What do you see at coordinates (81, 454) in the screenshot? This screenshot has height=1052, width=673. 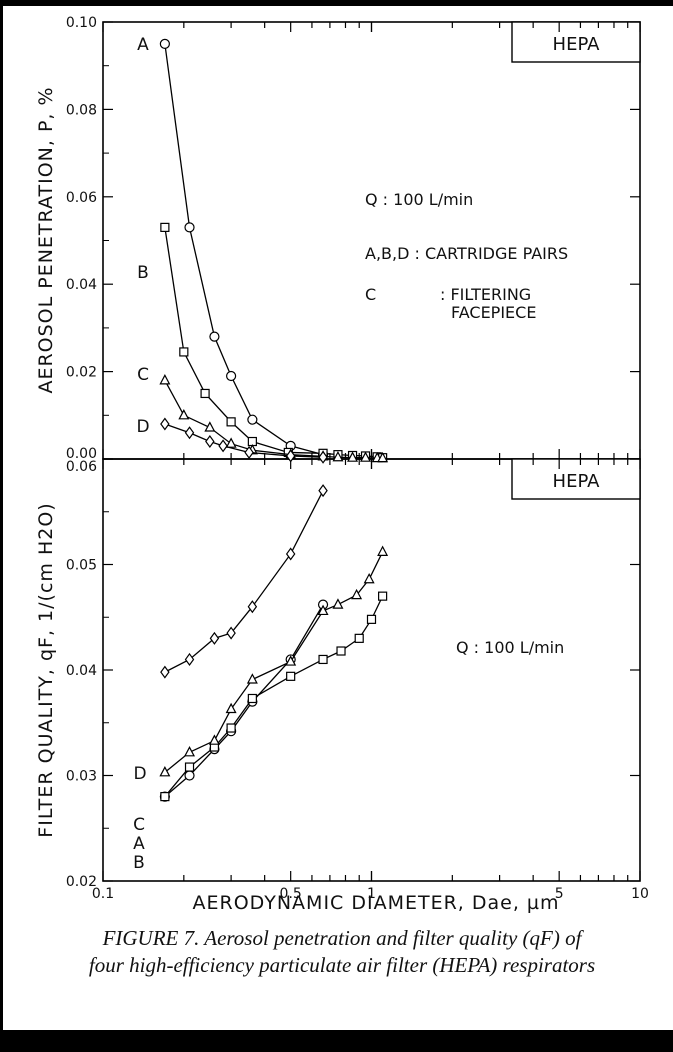 I see `top-y-tick-label: 0.00` at bounding box center [81, 454].